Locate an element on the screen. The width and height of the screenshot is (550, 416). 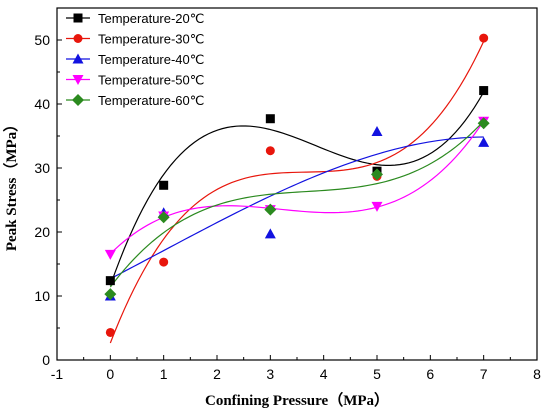
x-tick-label: 0 is located at coordinates (110, 374).